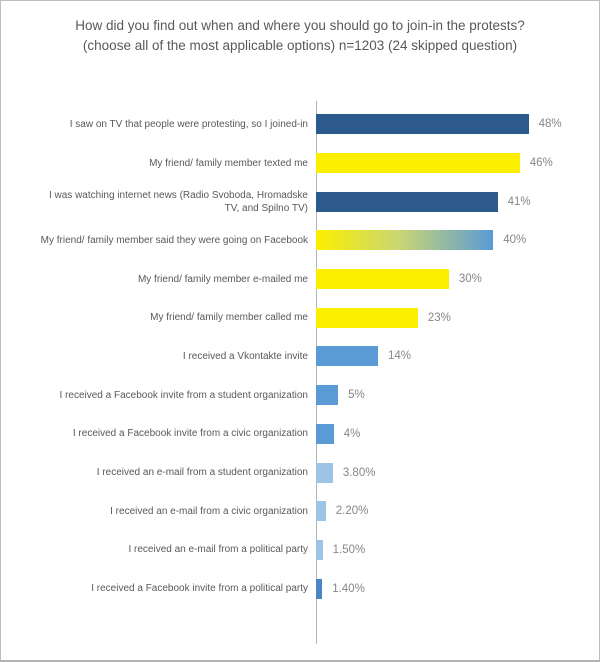 The width and height of the screenshot is (600, 662). What do you see at coordinates (550, 124) in the screenshot?
I see `value-label: 48%` at bounding box center [550, 124].